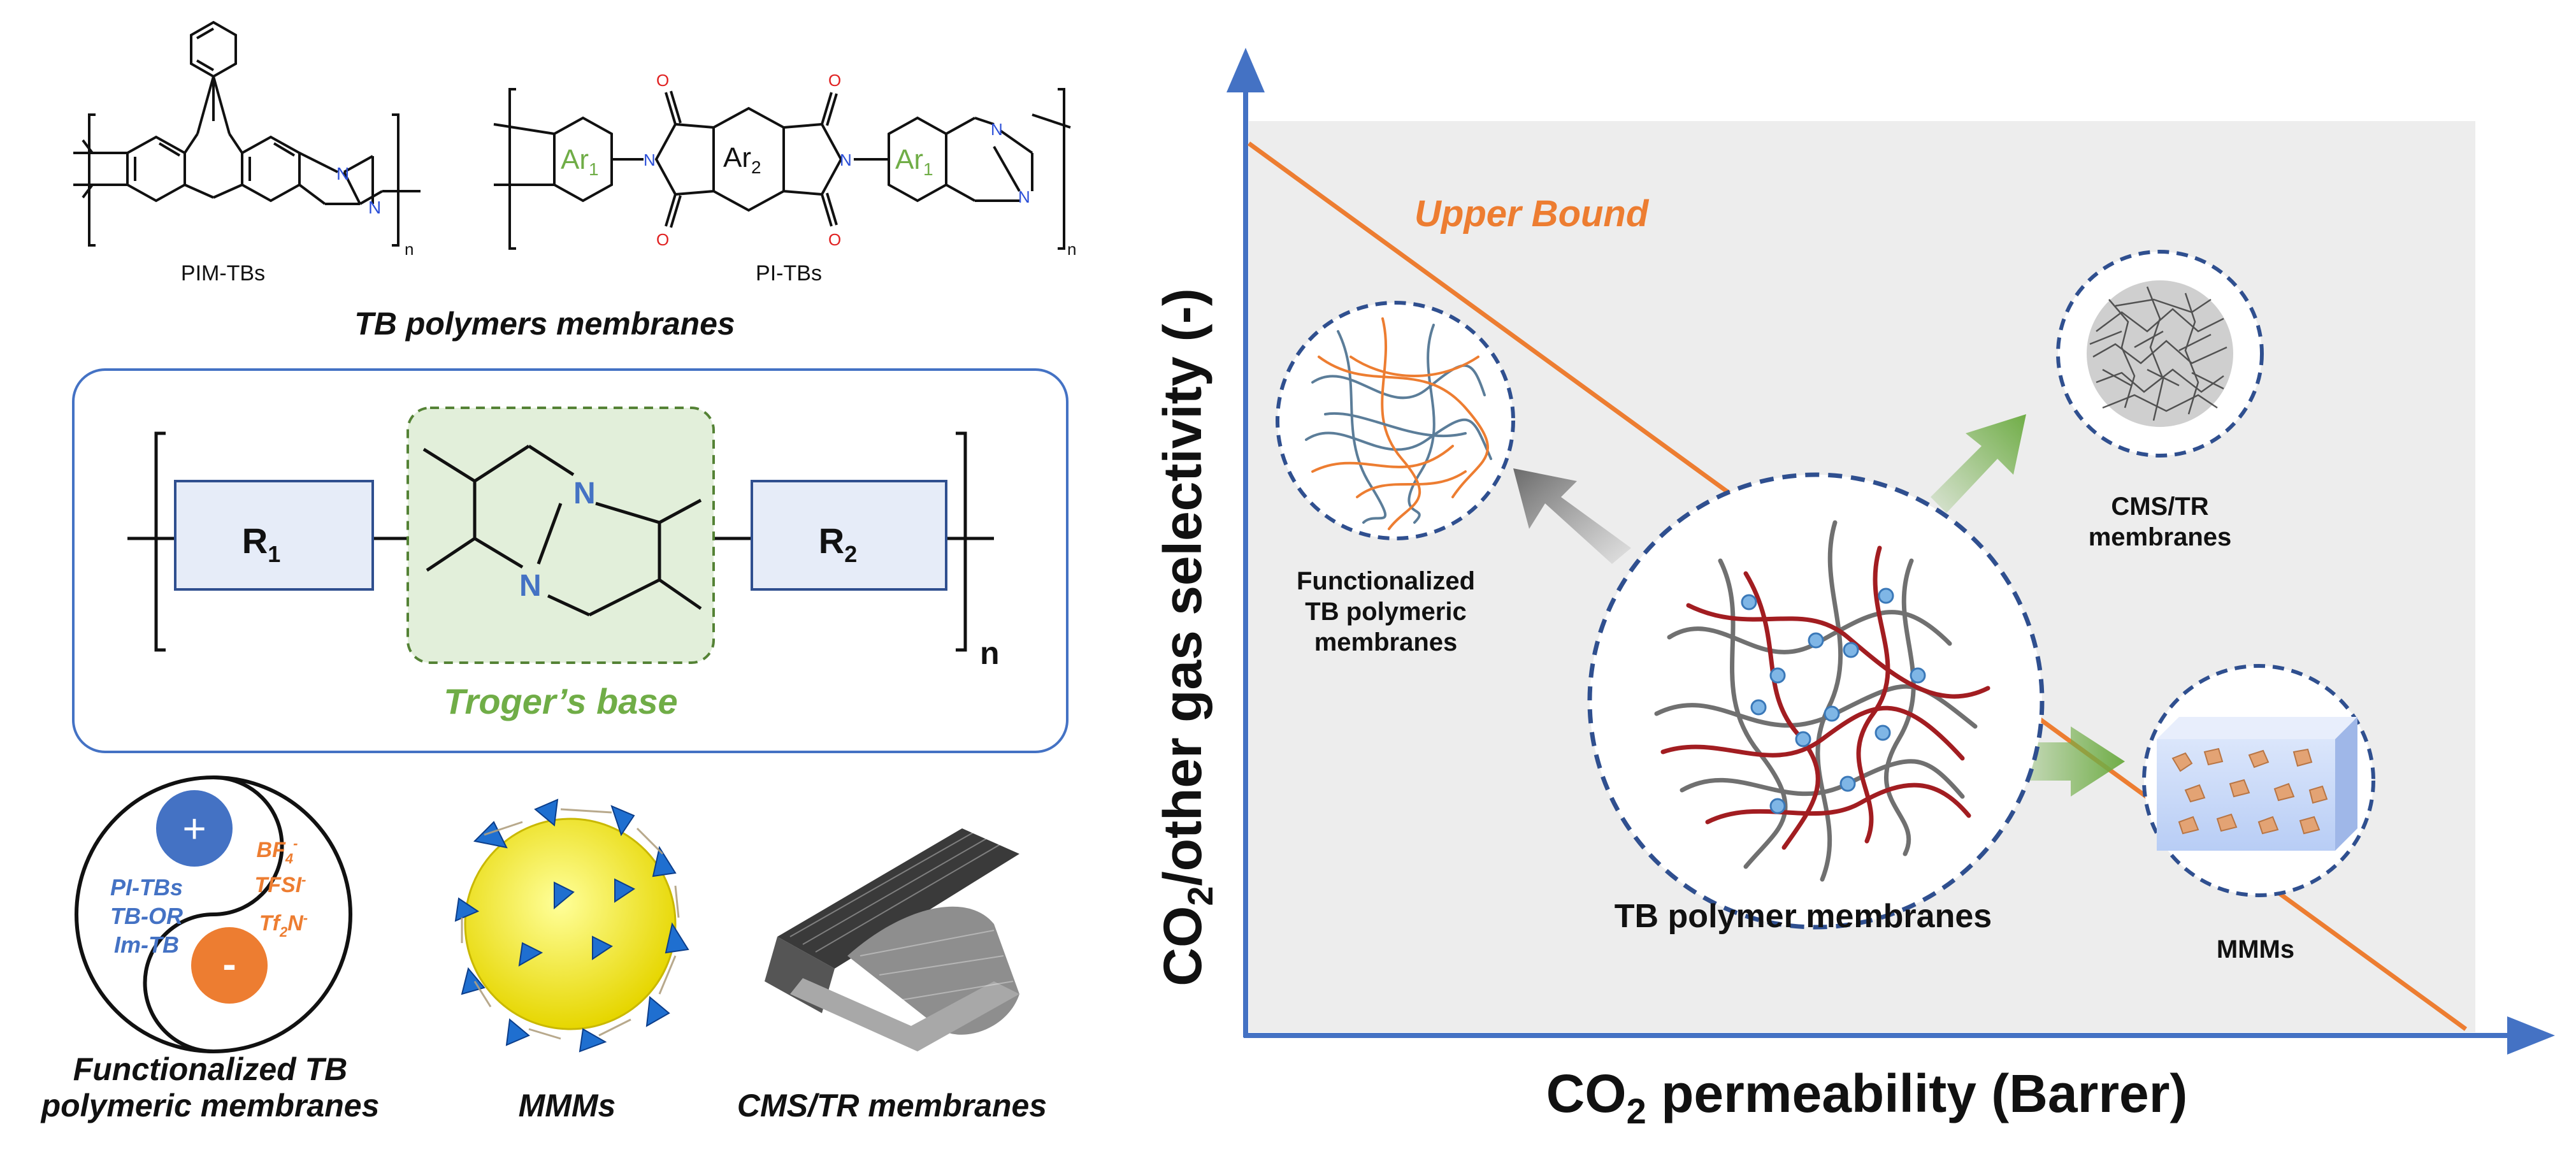 This screenshot has height=1154, width=2576. Describe the element at coordinates (1385, 612) in the screenshot. I see `functionalized-label-line2: TB polymeric` at that location.